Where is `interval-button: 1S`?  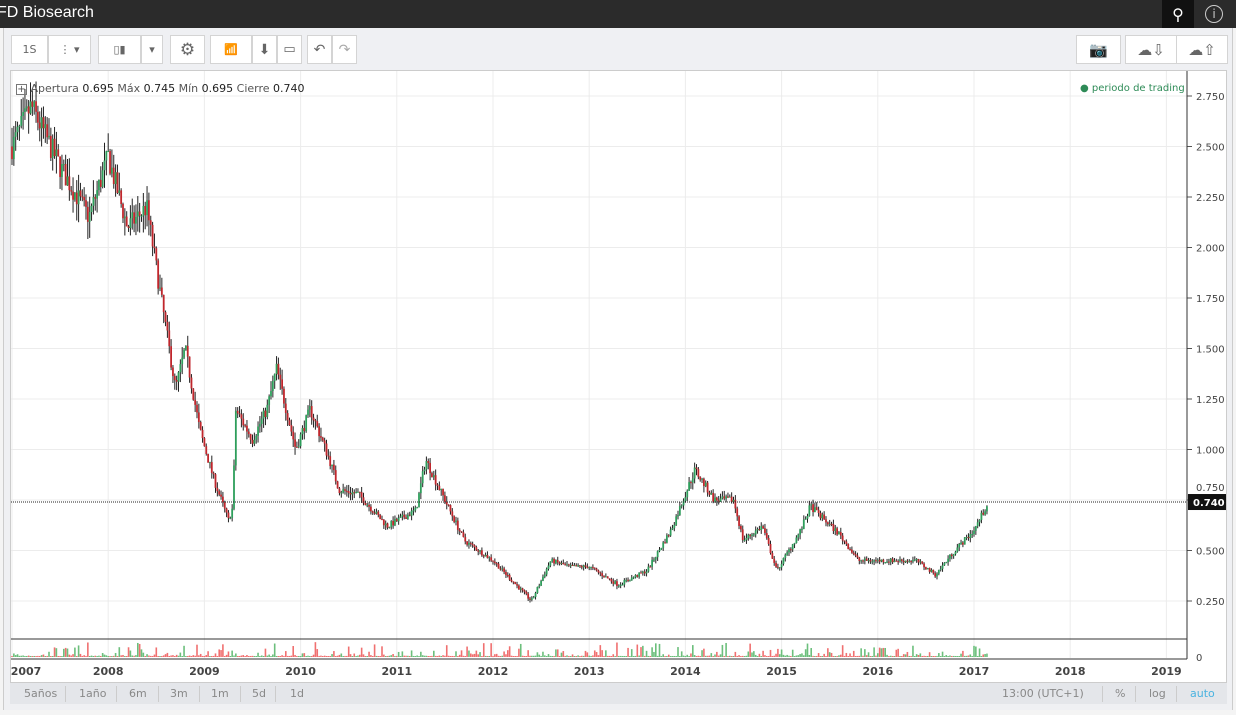
interval-button: 1S is located at coordinates (29, 49).